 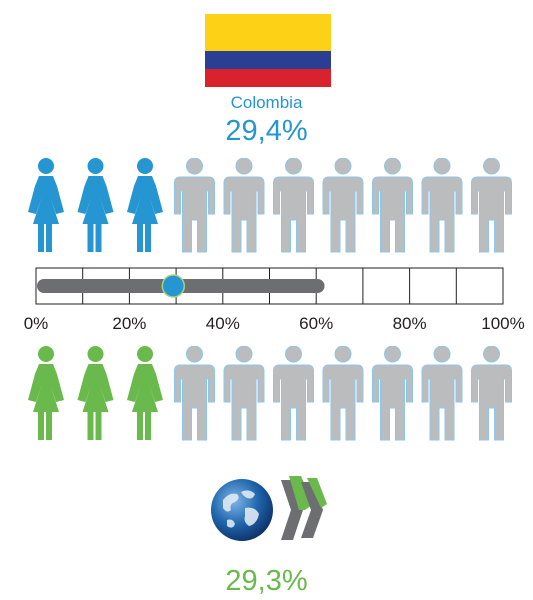 What do you see at coordinates (316, 323) in the screenshot?
I see `tick-label: 60%` at bounding box center [316, 323].